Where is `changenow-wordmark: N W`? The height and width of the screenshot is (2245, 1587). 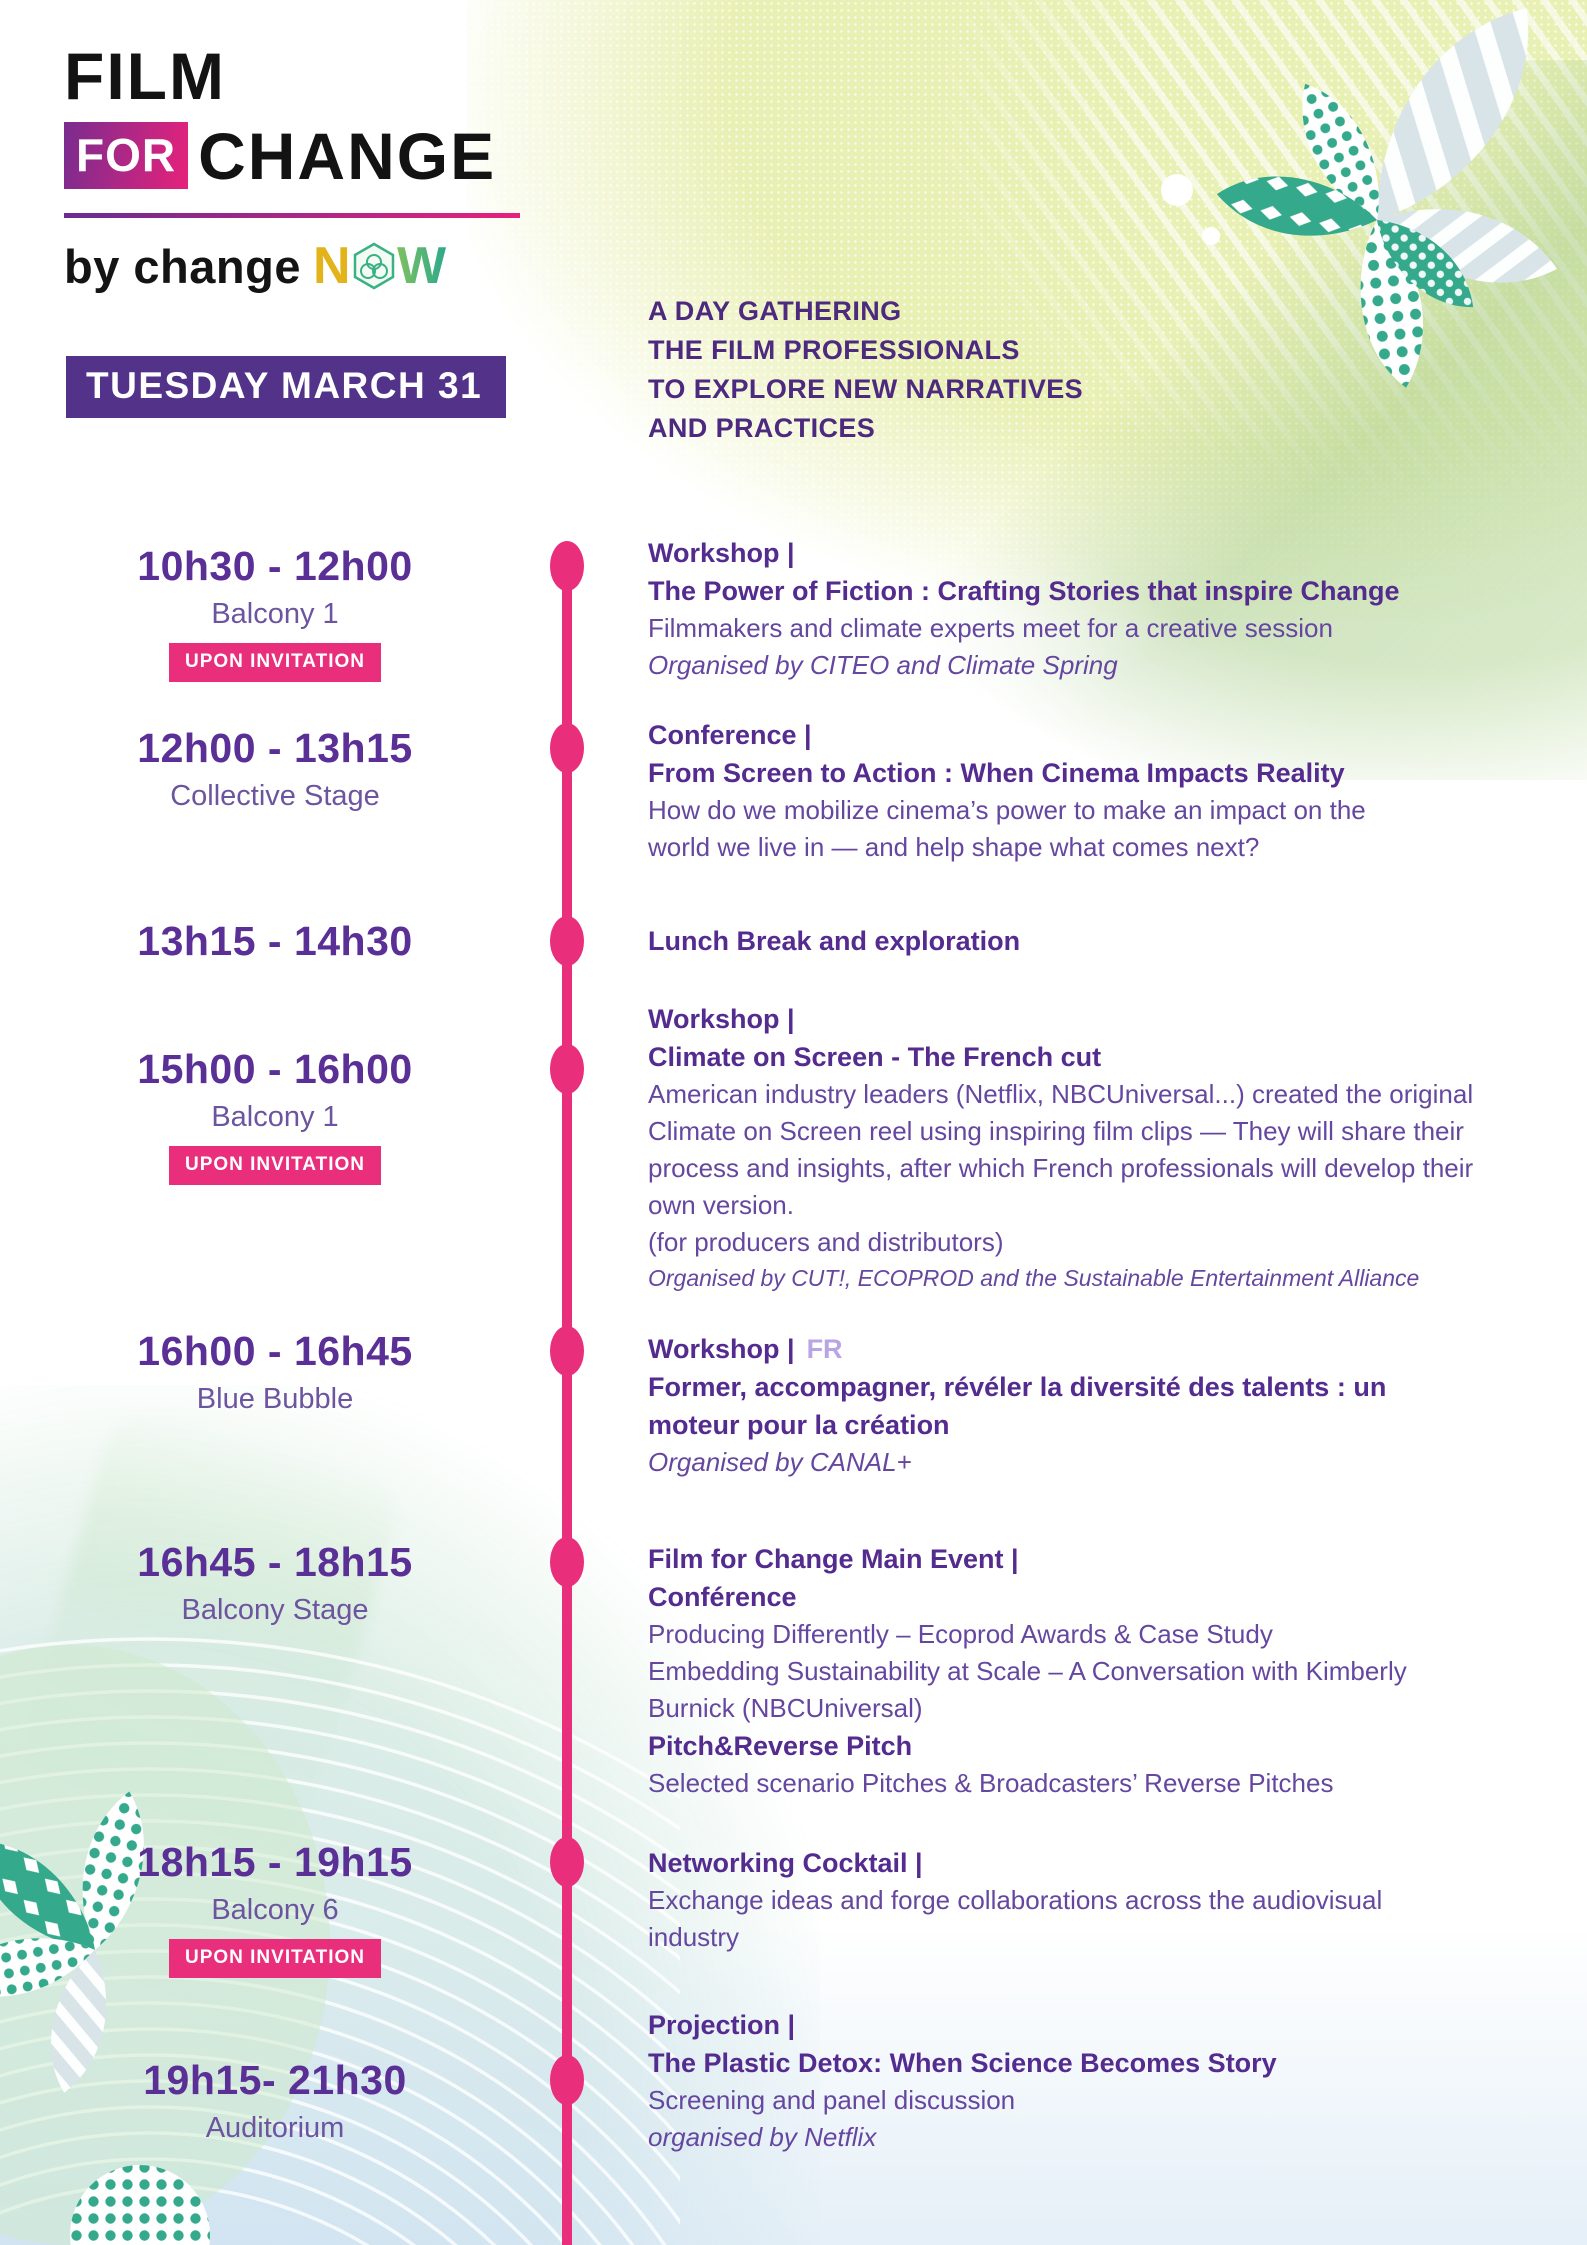 changenow-wordmark: N W is located at coordinates (380, 266).